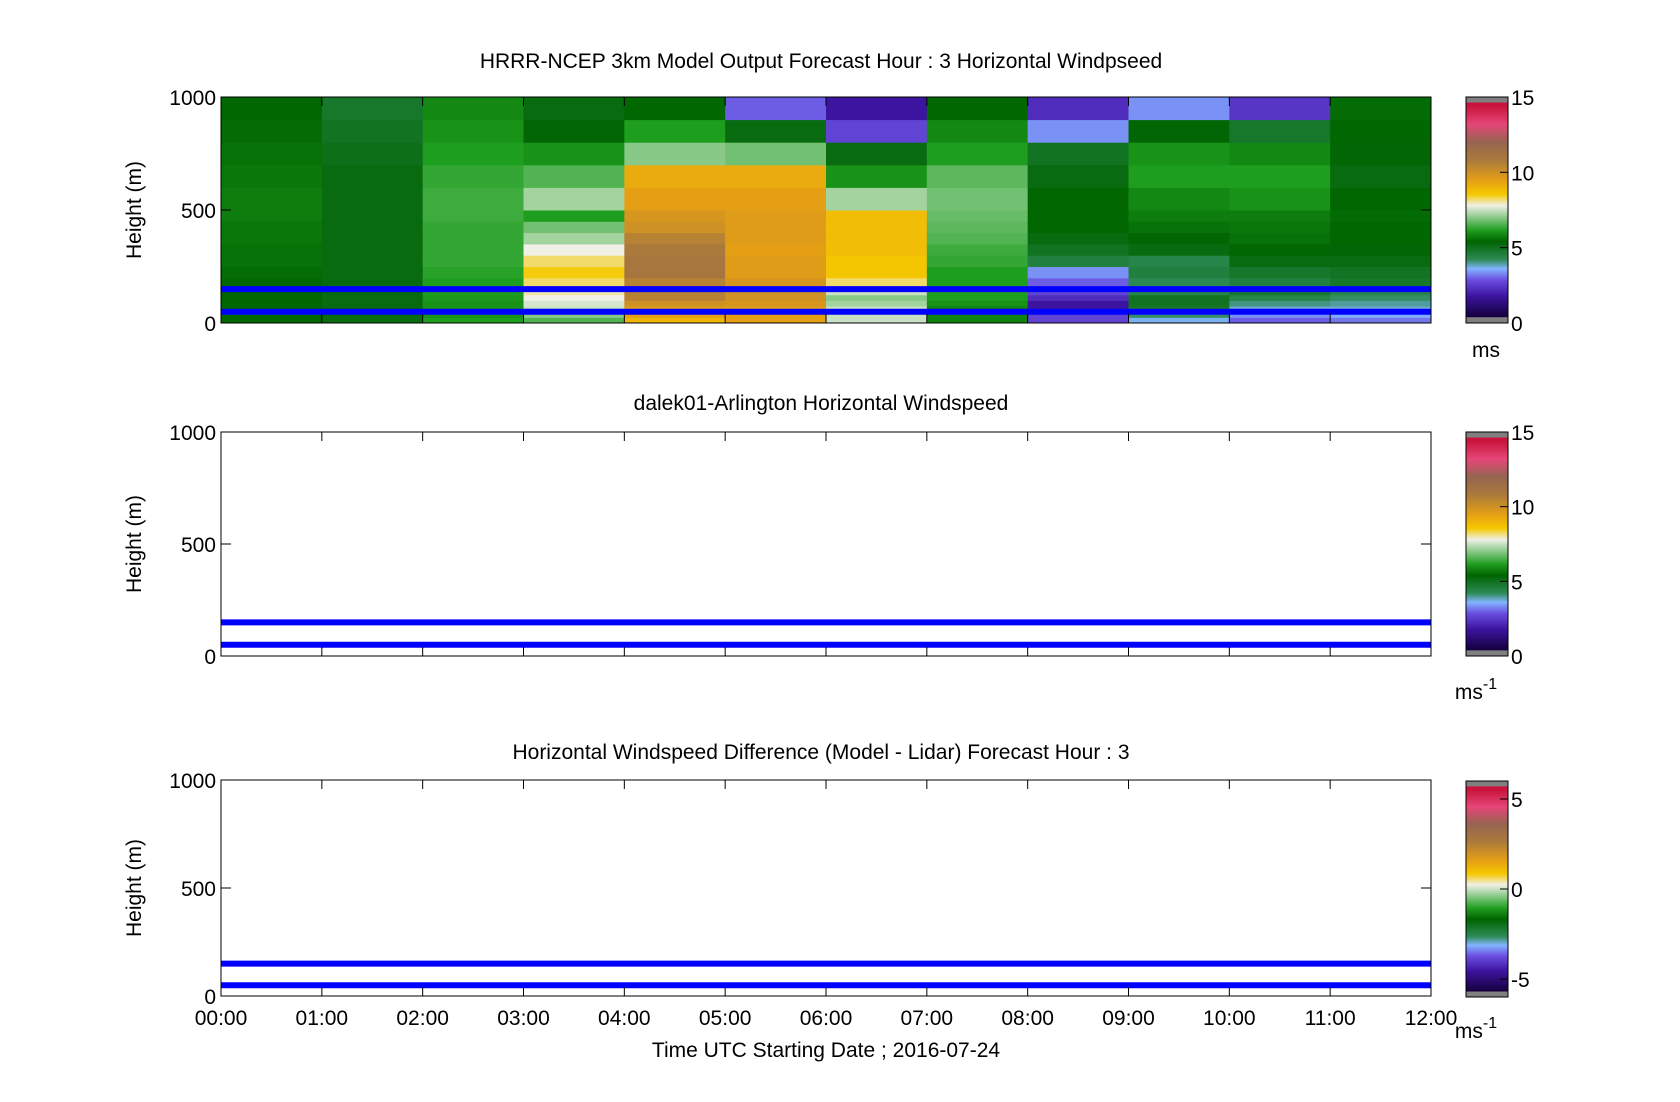 The height and width of the screenshot is (1102, 1680). What do you see at coordinates (221, 1018) in the screenshot?
I see `x-tick-label: 00:00` at bounding box center [221, 1018].